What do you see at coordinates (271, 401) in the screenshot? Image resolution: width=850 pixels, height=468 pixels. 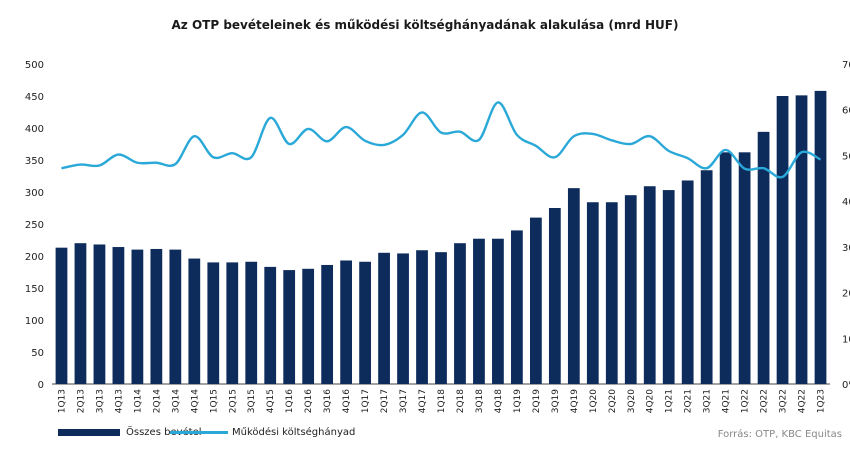 I see `x-tick-label: 4Q15` at bounding box center [271, 401].